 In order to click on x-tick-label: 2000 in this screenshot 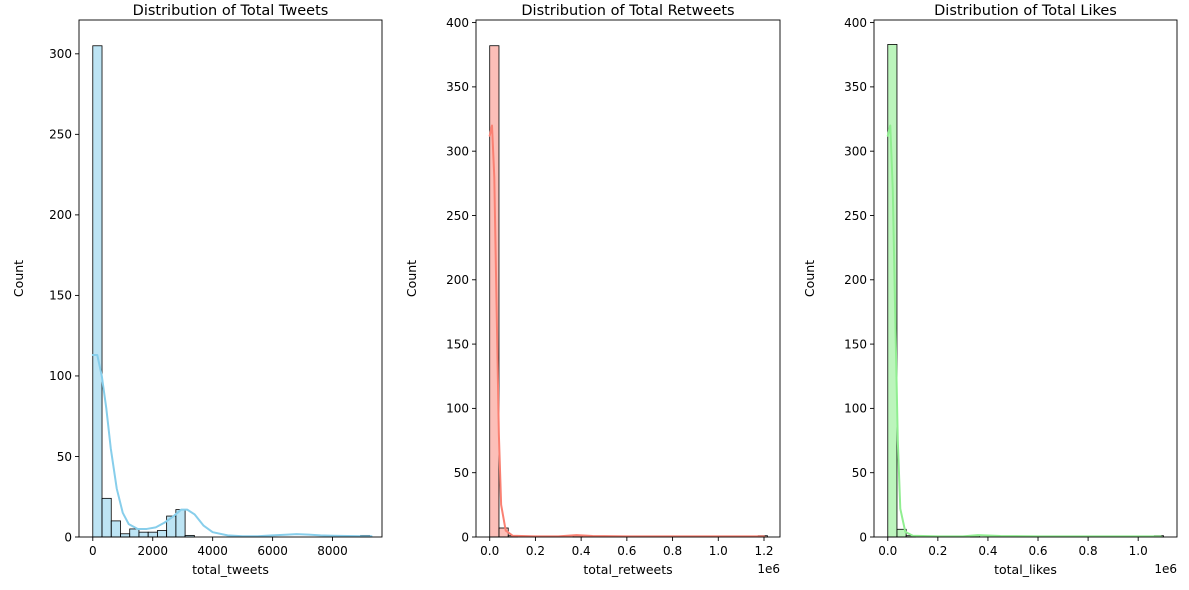, I will do `click(152, 551)`.